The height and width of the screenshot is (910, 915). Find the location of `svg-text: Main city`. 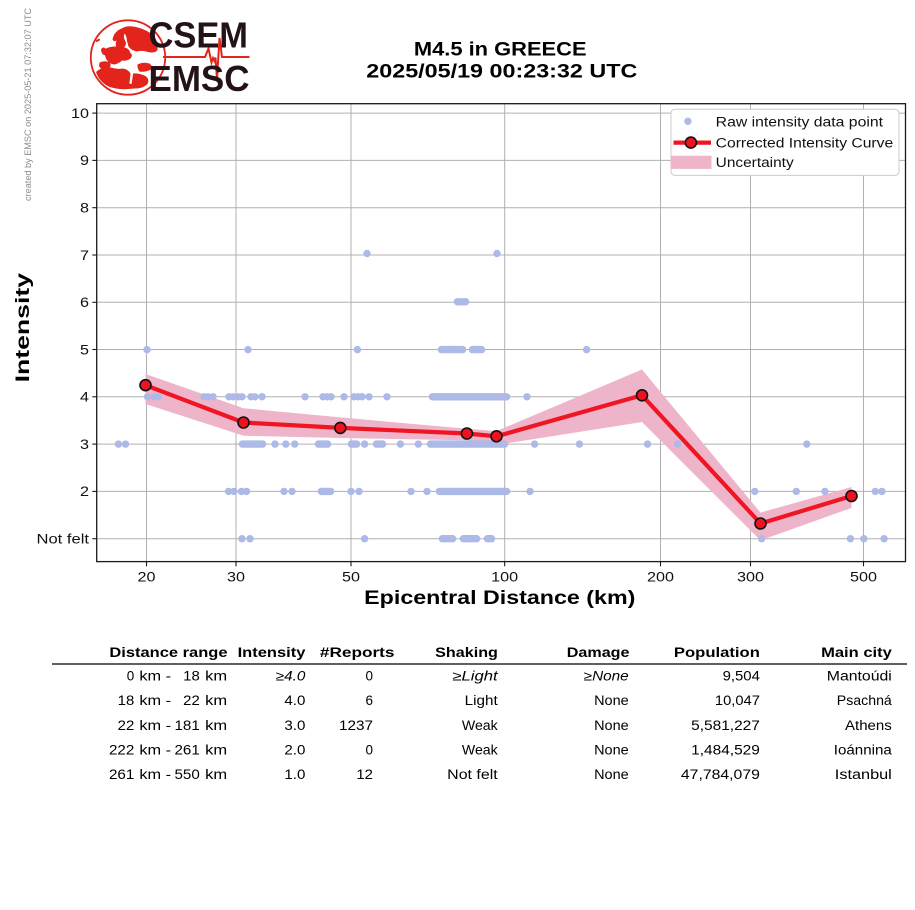

svg-text: Main city is located at coordinates (856, 652).